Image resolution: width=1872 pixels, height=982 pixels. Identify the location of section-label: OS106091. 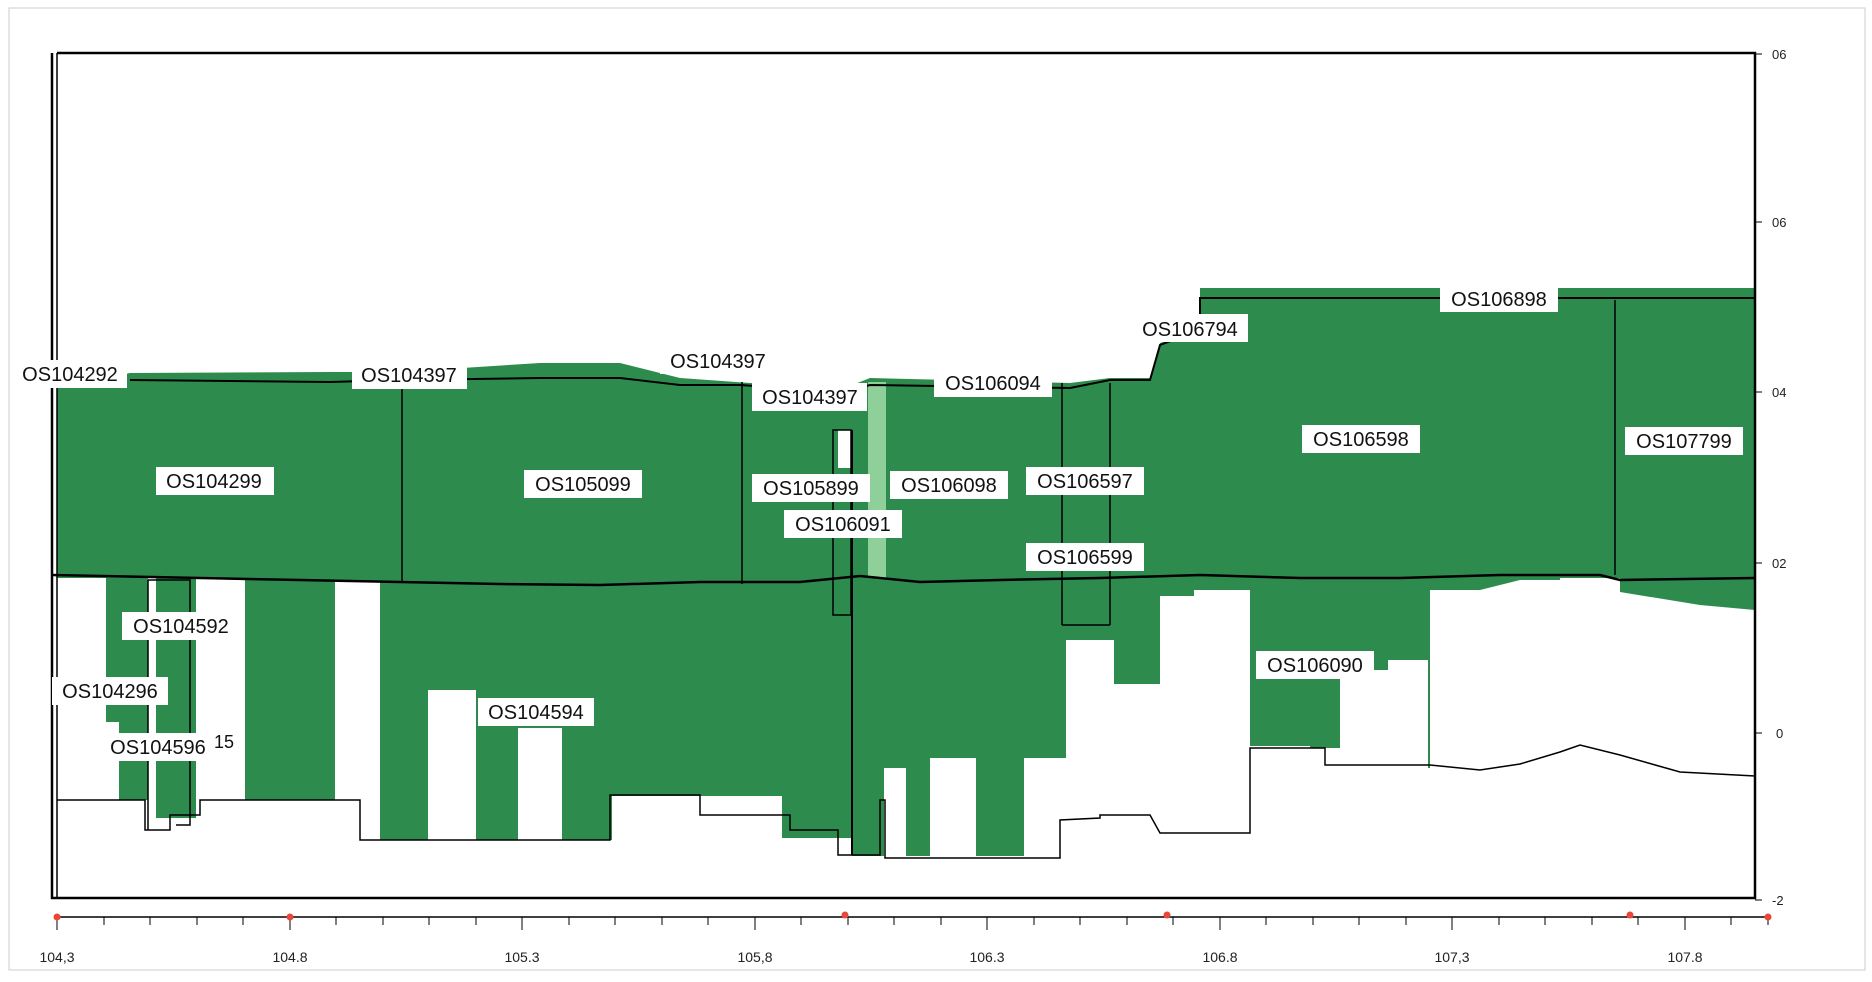
(843, 524).